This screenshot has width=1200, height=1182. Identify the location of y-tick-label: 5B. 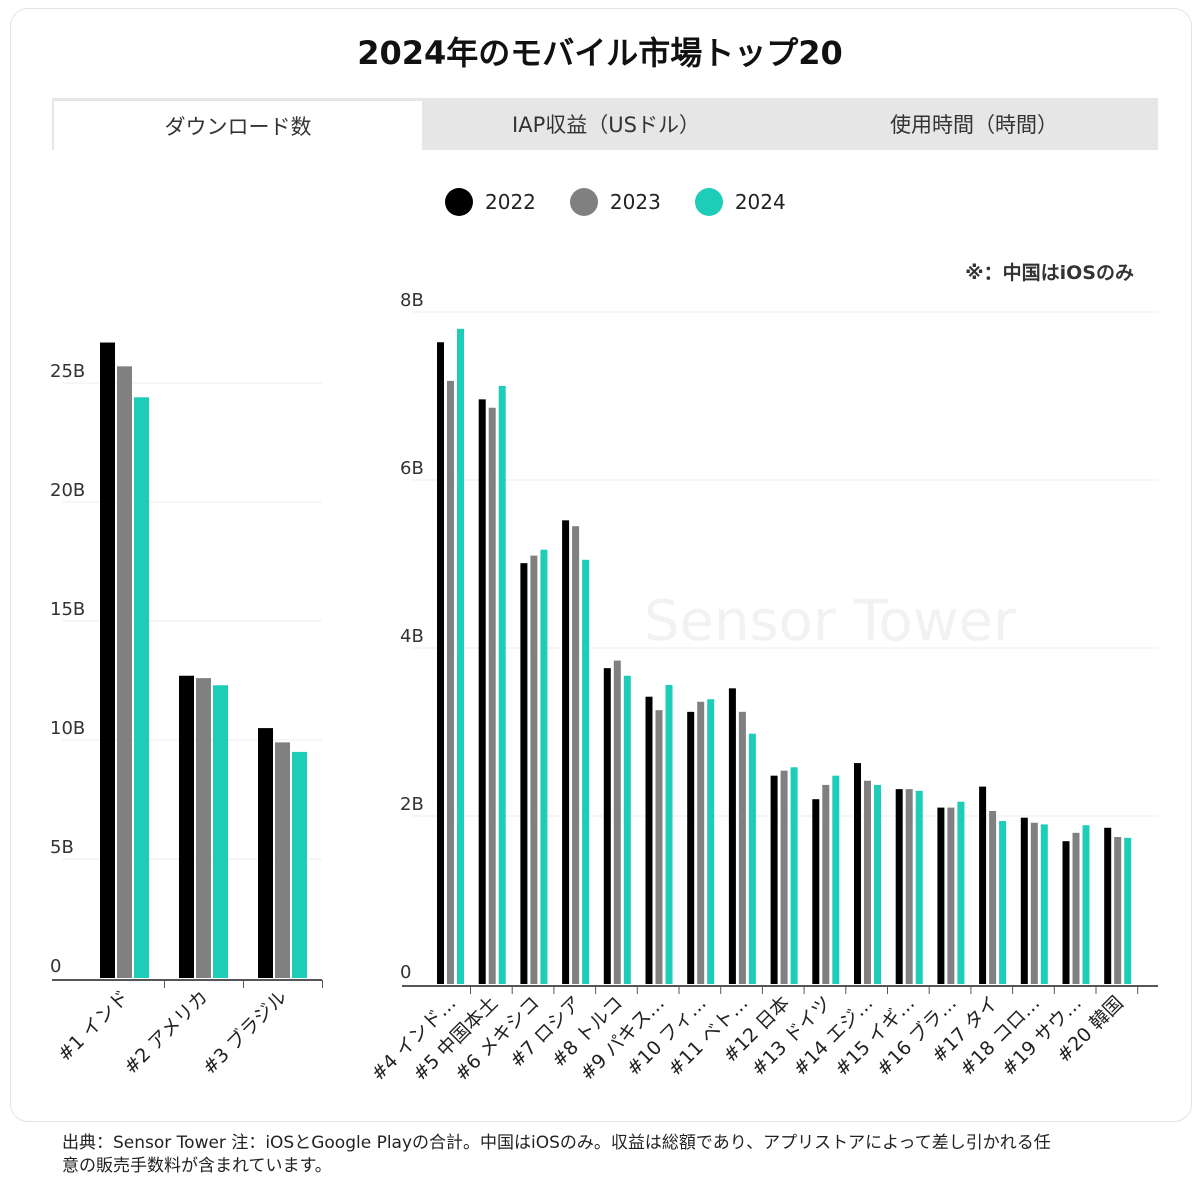
(62, 847).